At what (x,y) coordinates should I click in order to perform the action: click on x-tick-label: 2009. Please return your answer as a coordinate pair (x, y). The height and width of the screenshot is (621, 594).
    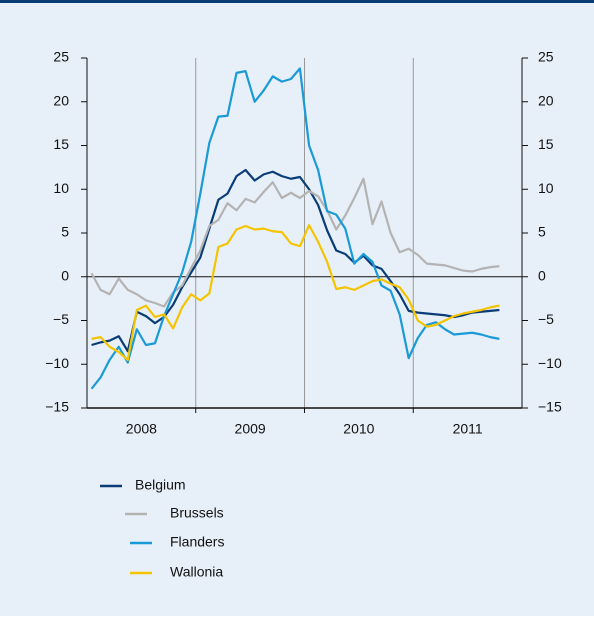
    Looking at the image, I should click on (250, 429).